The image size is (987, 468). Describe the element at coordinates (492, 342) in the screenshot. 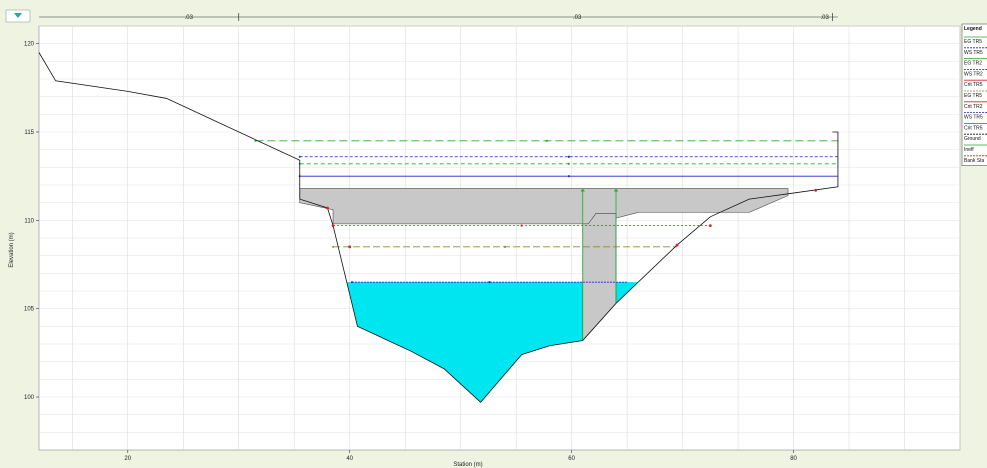

I see `water-fill` at that location.